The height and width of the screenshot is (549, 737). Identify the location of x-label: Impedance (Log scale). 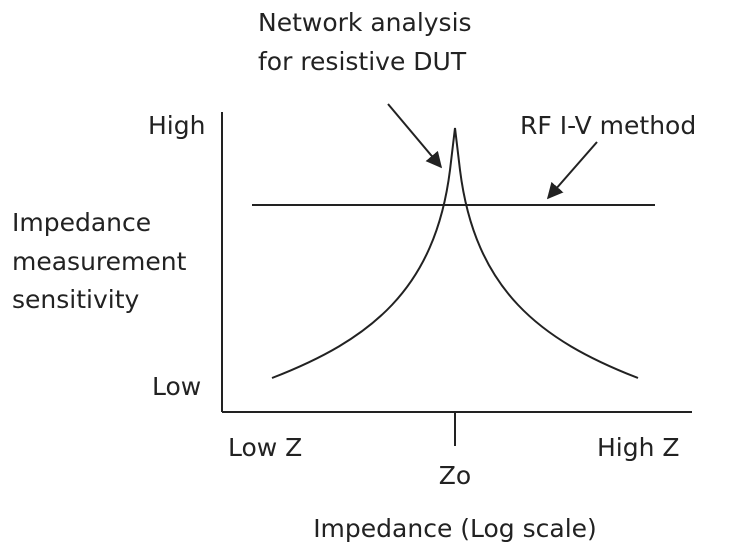
(455, 528).